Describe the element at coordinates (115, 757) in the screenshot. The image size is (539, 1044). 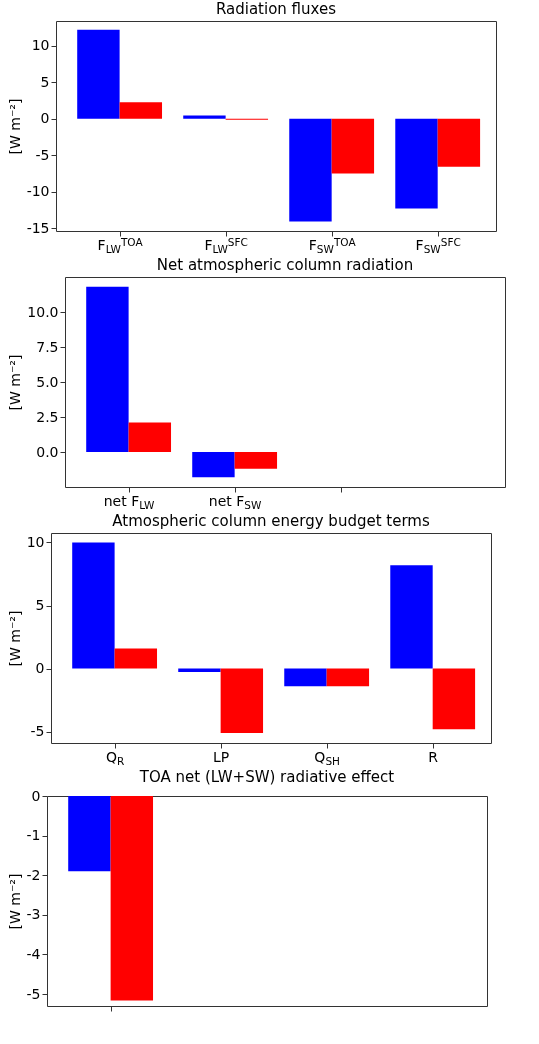
I see `x-tick-label: Q$_{R}$` at that location.